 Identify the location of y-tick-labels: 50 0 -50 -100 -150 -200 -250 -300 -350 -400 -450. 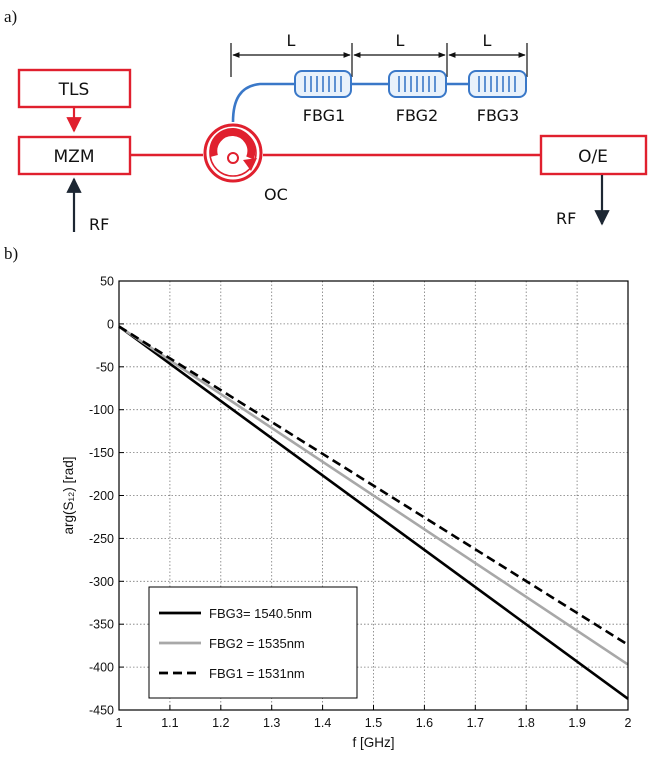
(101, 496).